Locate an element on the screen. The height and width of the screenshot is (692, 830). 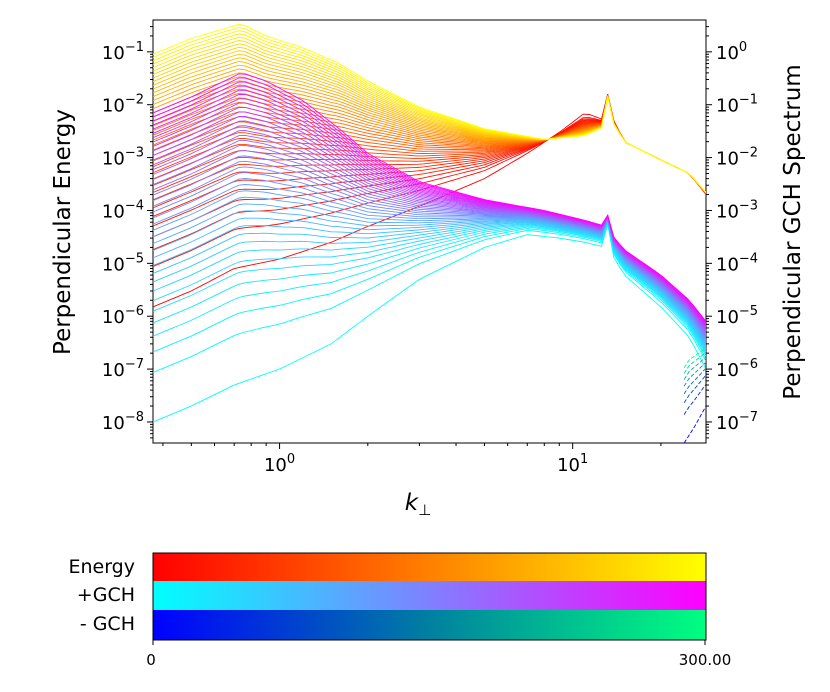
y-left-tick-label: 10⁻⁶ is located at coordinates (123, 316).